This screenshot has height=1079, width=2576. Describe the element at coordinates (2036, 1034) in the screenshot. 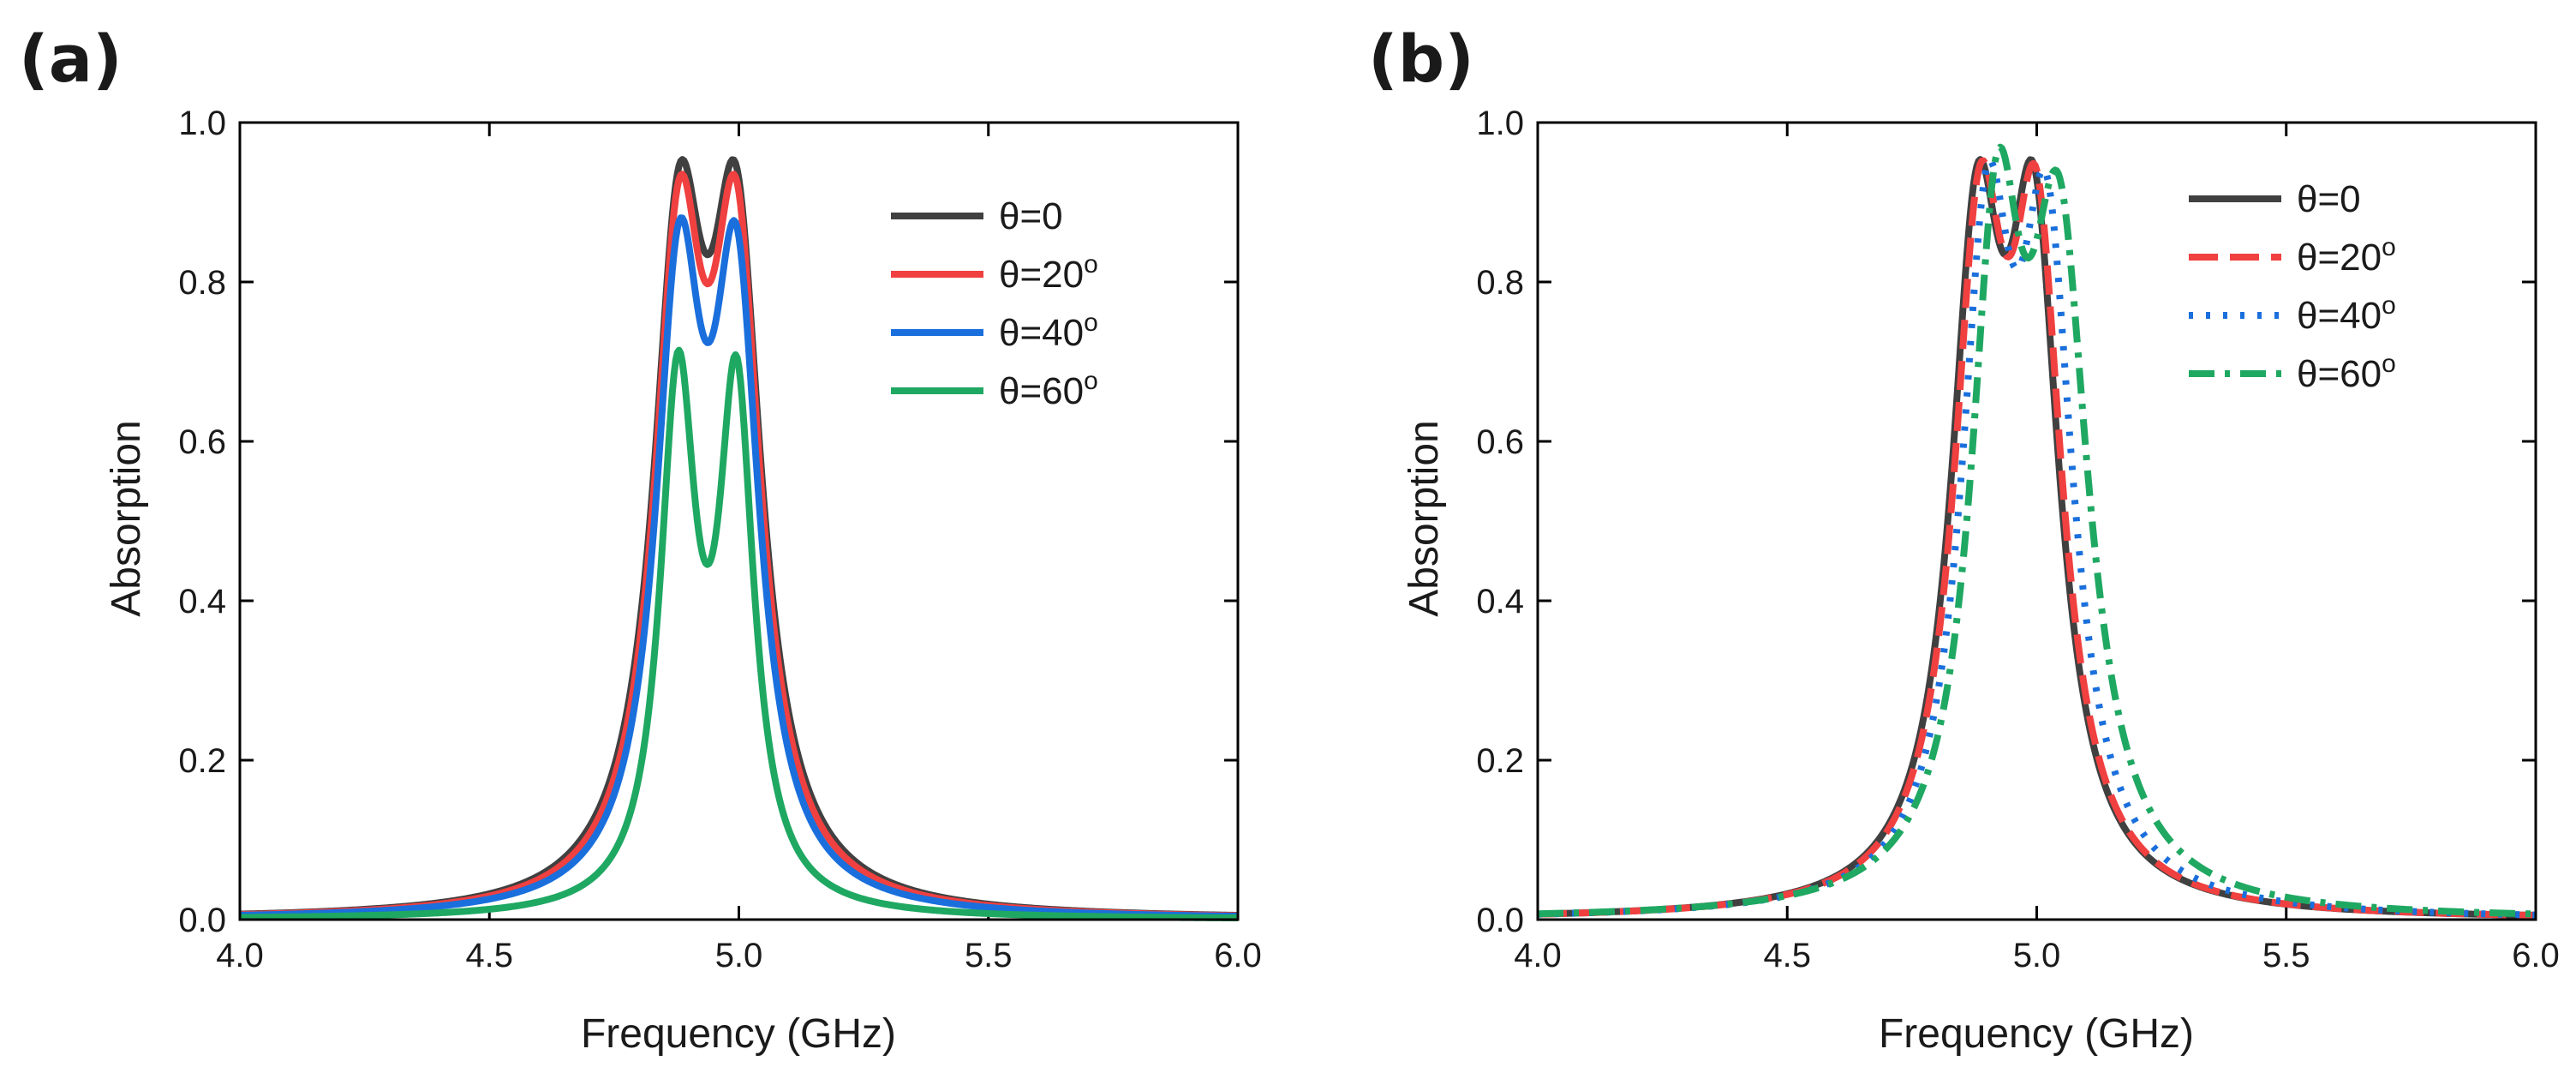

I see `x-axis-title-b: Frequency (GHz)` at that location.